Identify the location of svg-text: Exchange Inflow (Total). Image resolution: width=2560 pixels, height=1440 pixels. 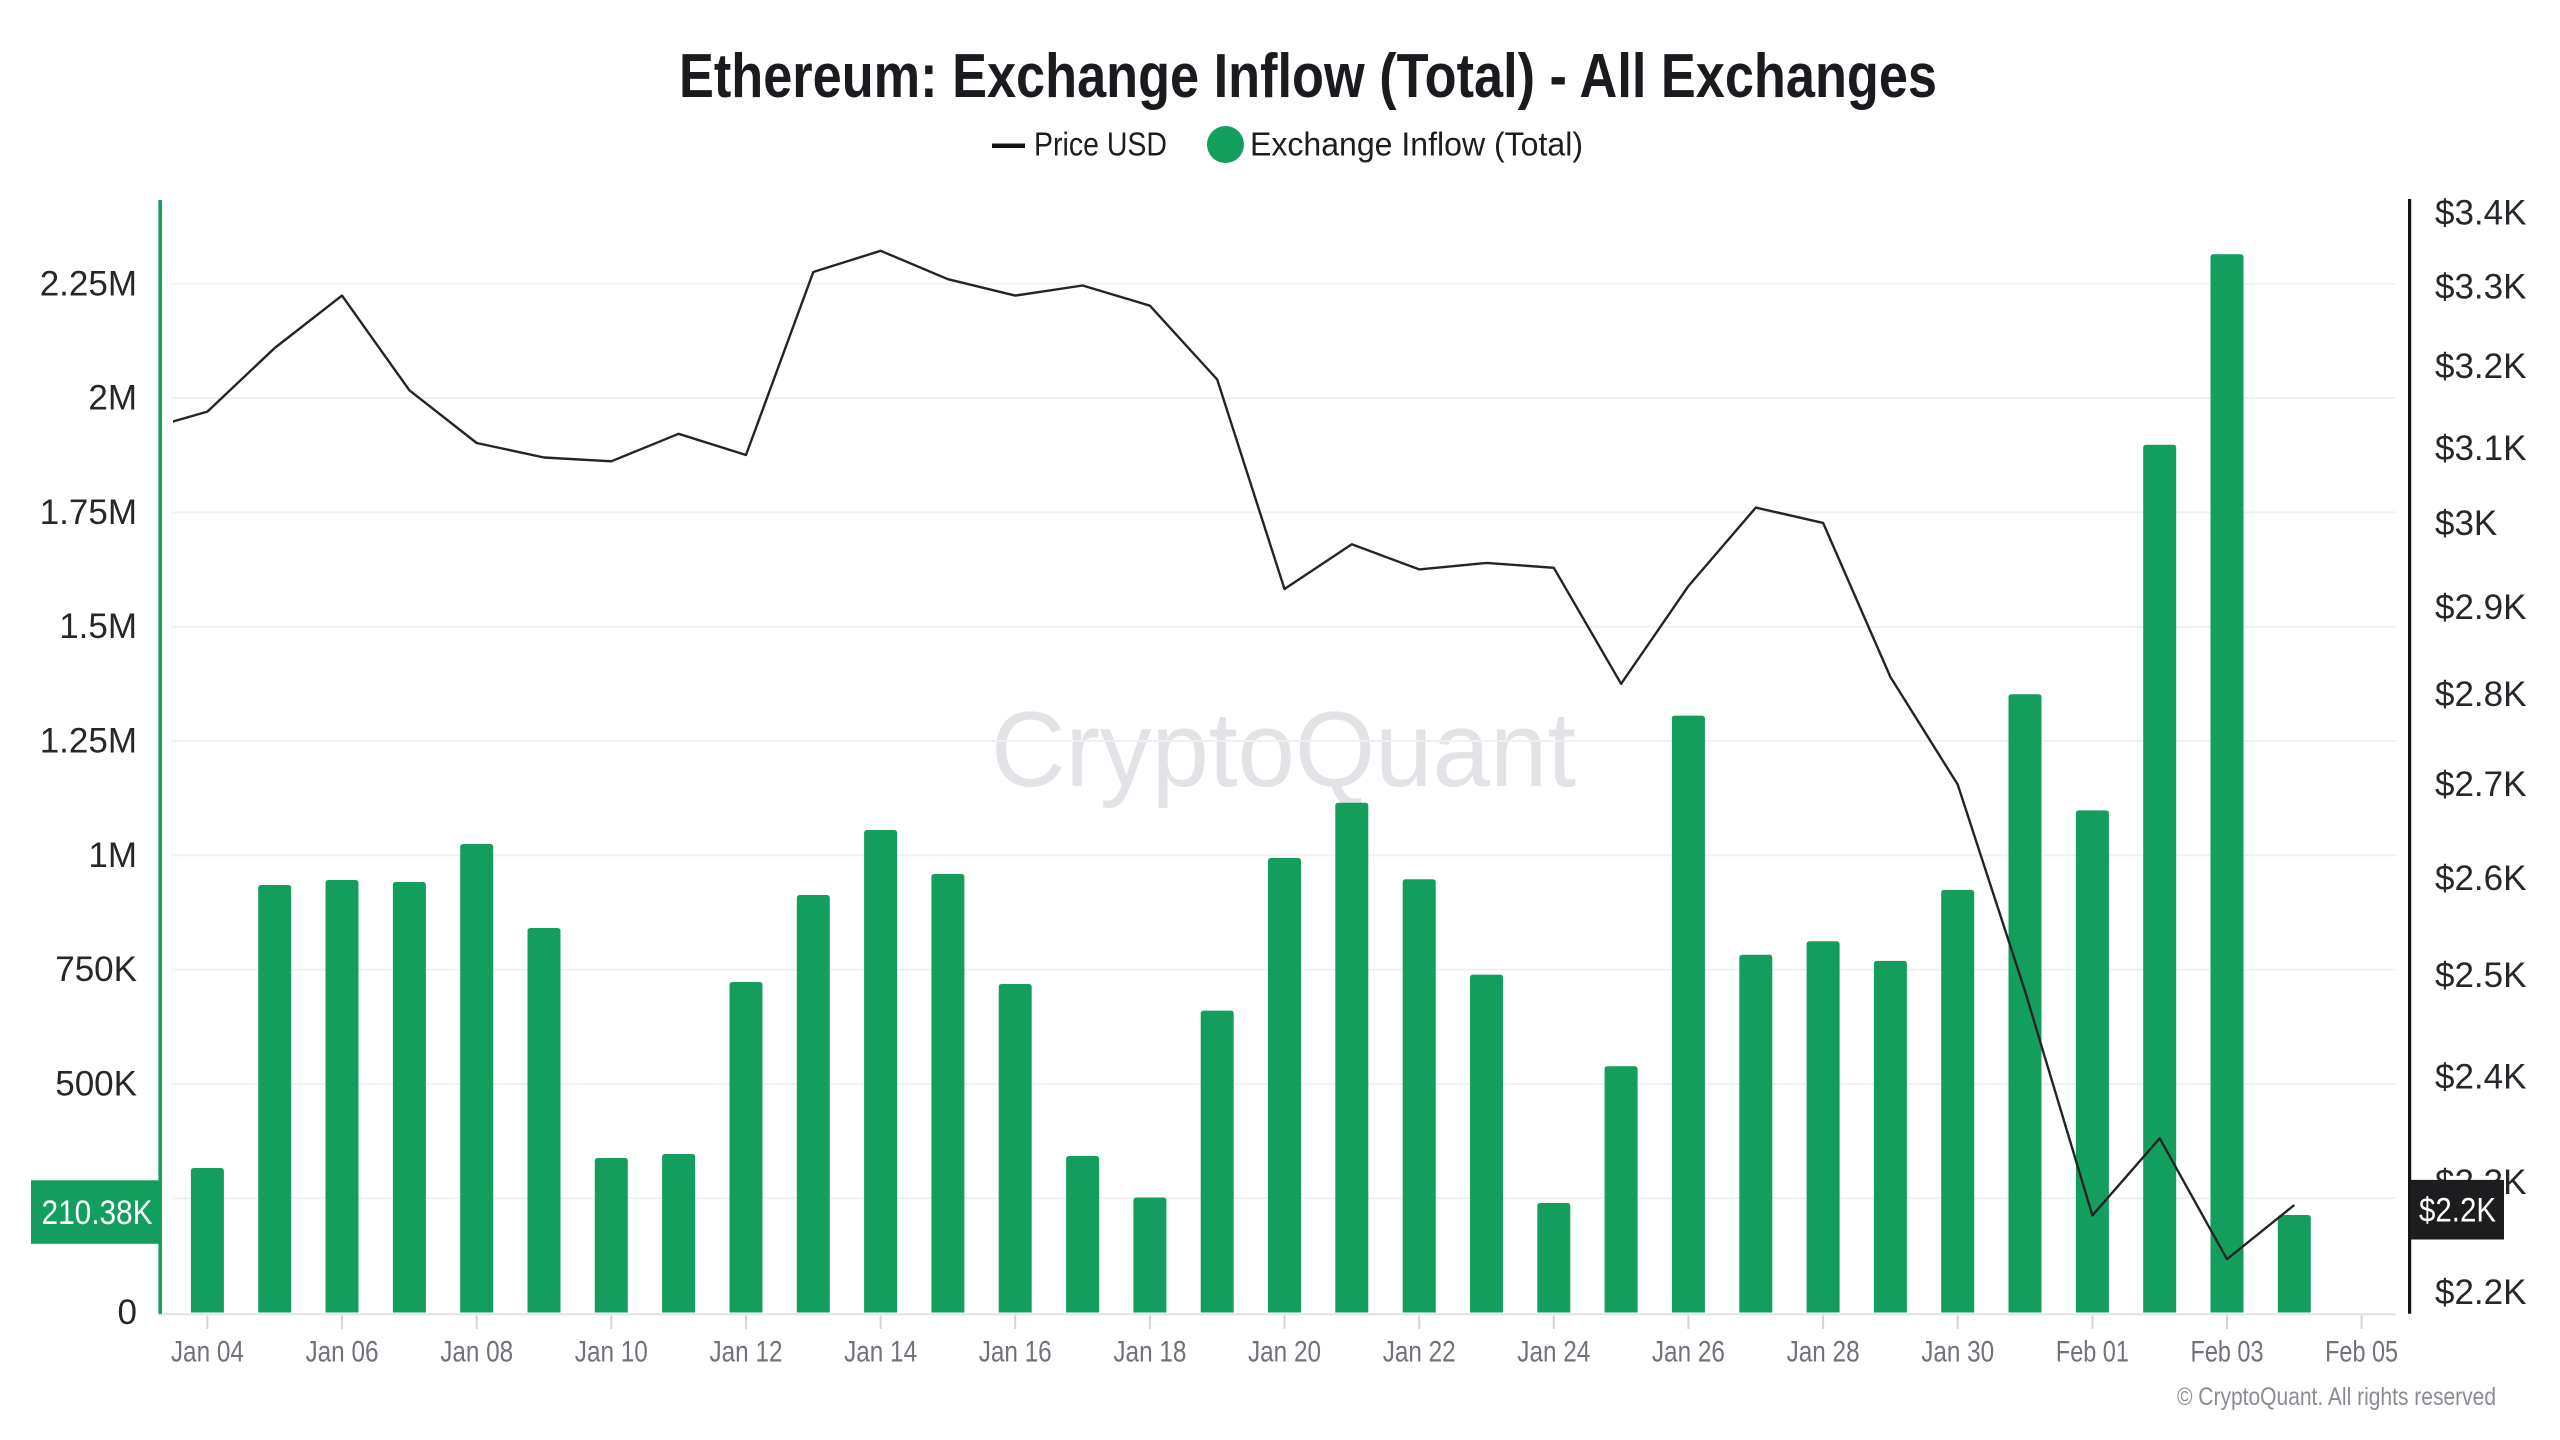
(1416, 144).